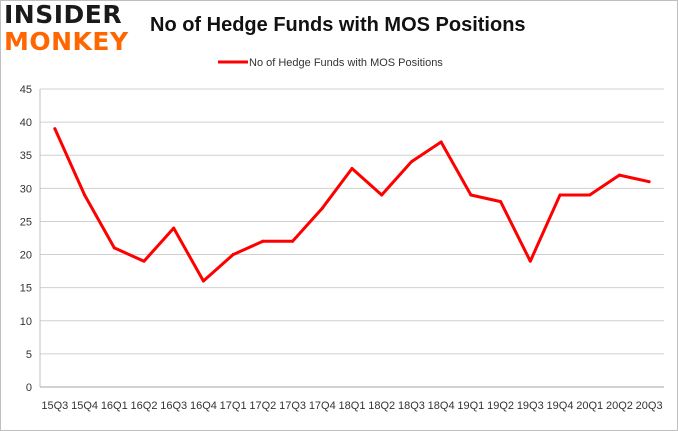  I want to click on data-point-17Q4, so click(322, 208).